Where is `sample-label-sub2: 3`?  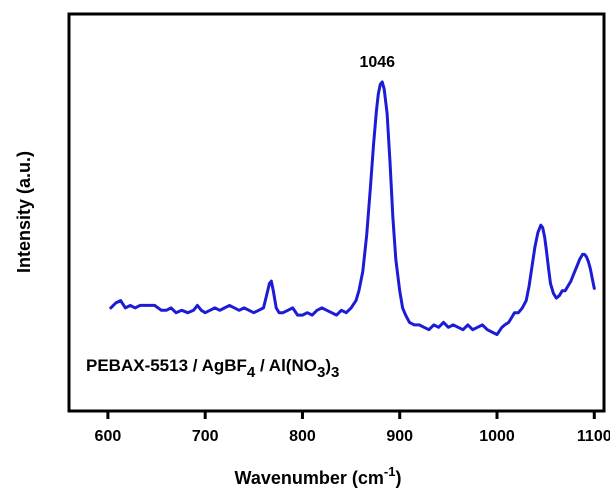
sample-label-sub2: 3 is located at coordinates (321, 372).